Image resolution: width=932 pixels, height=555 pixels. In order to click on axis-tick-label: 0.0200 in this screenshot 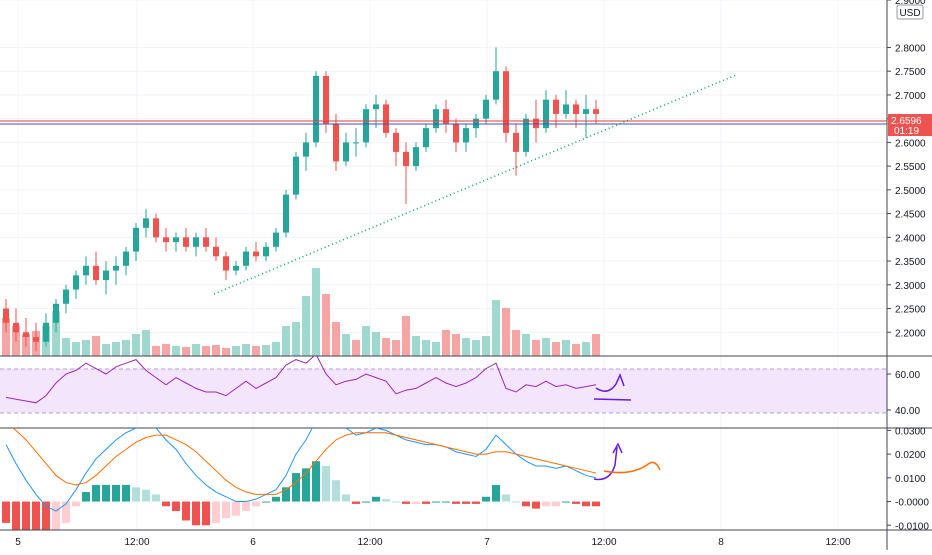, I will do `click(910, 455)`.